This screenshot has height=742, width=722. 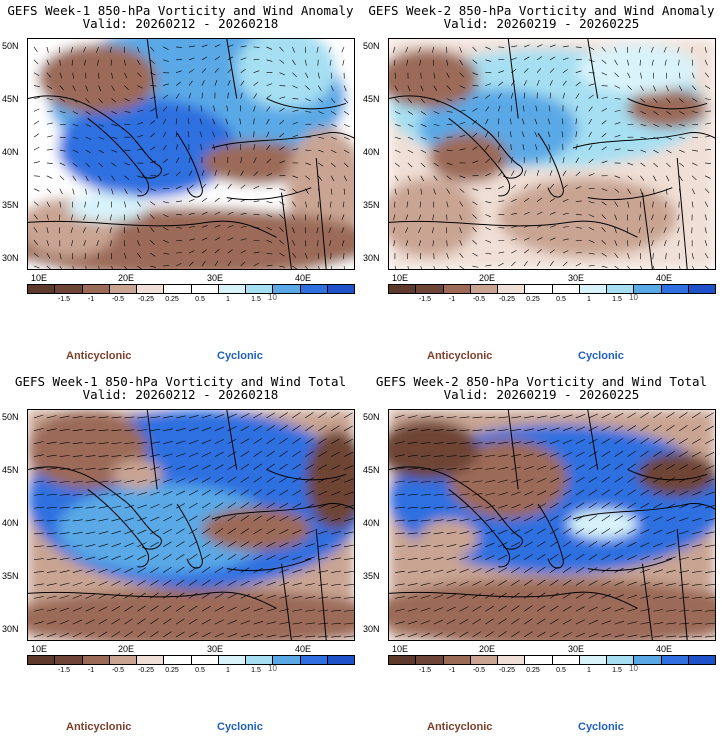 I want to click on latitude-label: 40N, so click(x=10, y=152).